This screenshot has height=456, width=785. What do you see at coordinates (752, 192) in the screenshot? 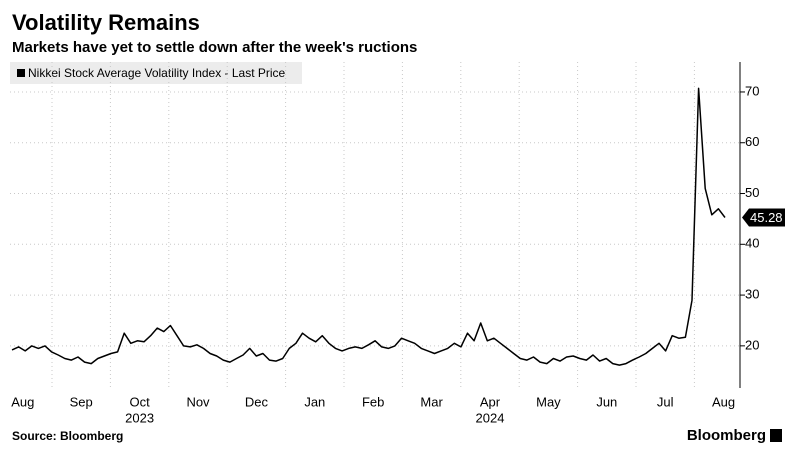
I see `y-tick-label: 50` at bounding box center [752, 192].